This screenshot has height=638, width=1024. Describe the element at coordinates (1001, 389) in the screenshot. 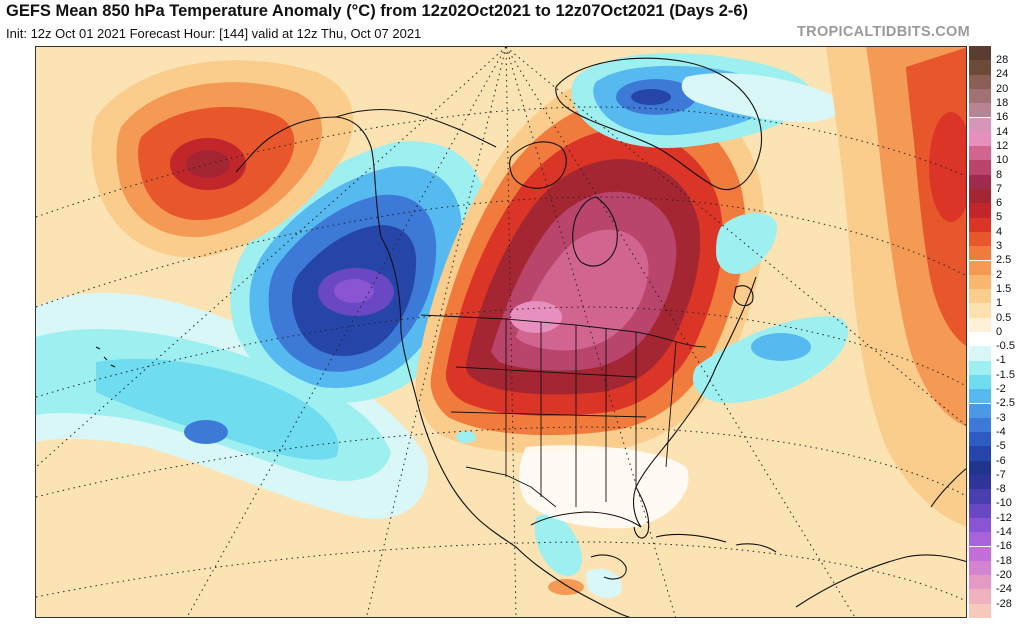

I see `colorbar-label: -2` at that location.